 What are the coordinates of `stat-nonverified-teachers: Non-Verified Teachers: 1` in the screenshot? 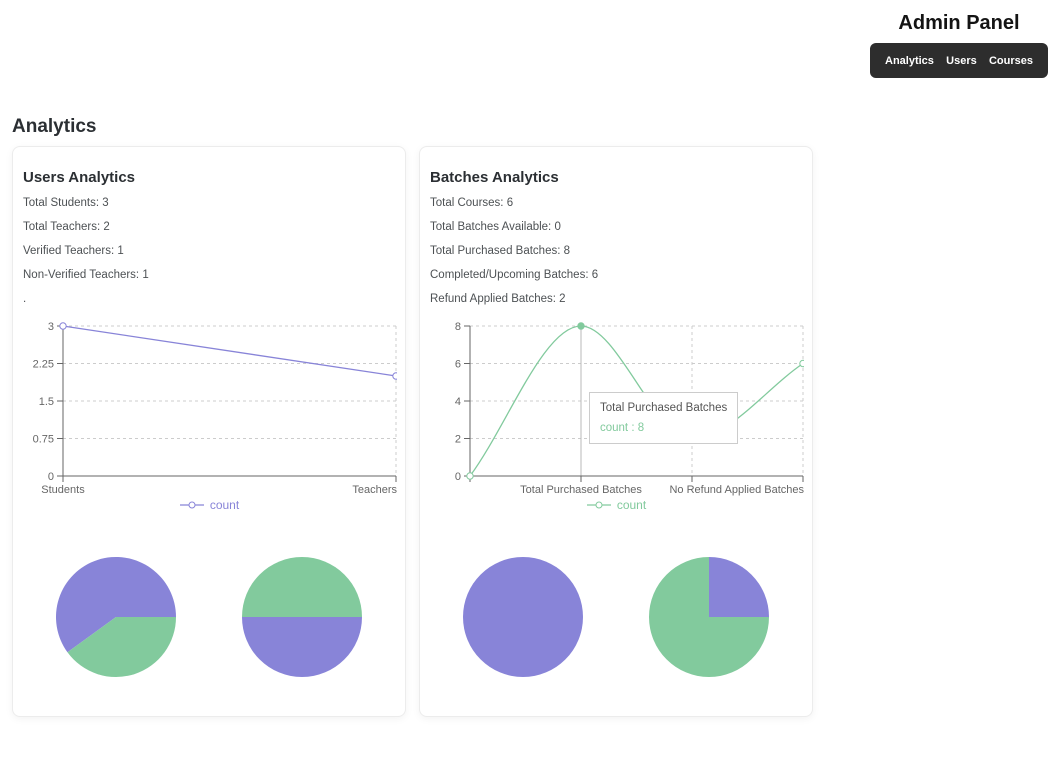 It's located at (86, 275).